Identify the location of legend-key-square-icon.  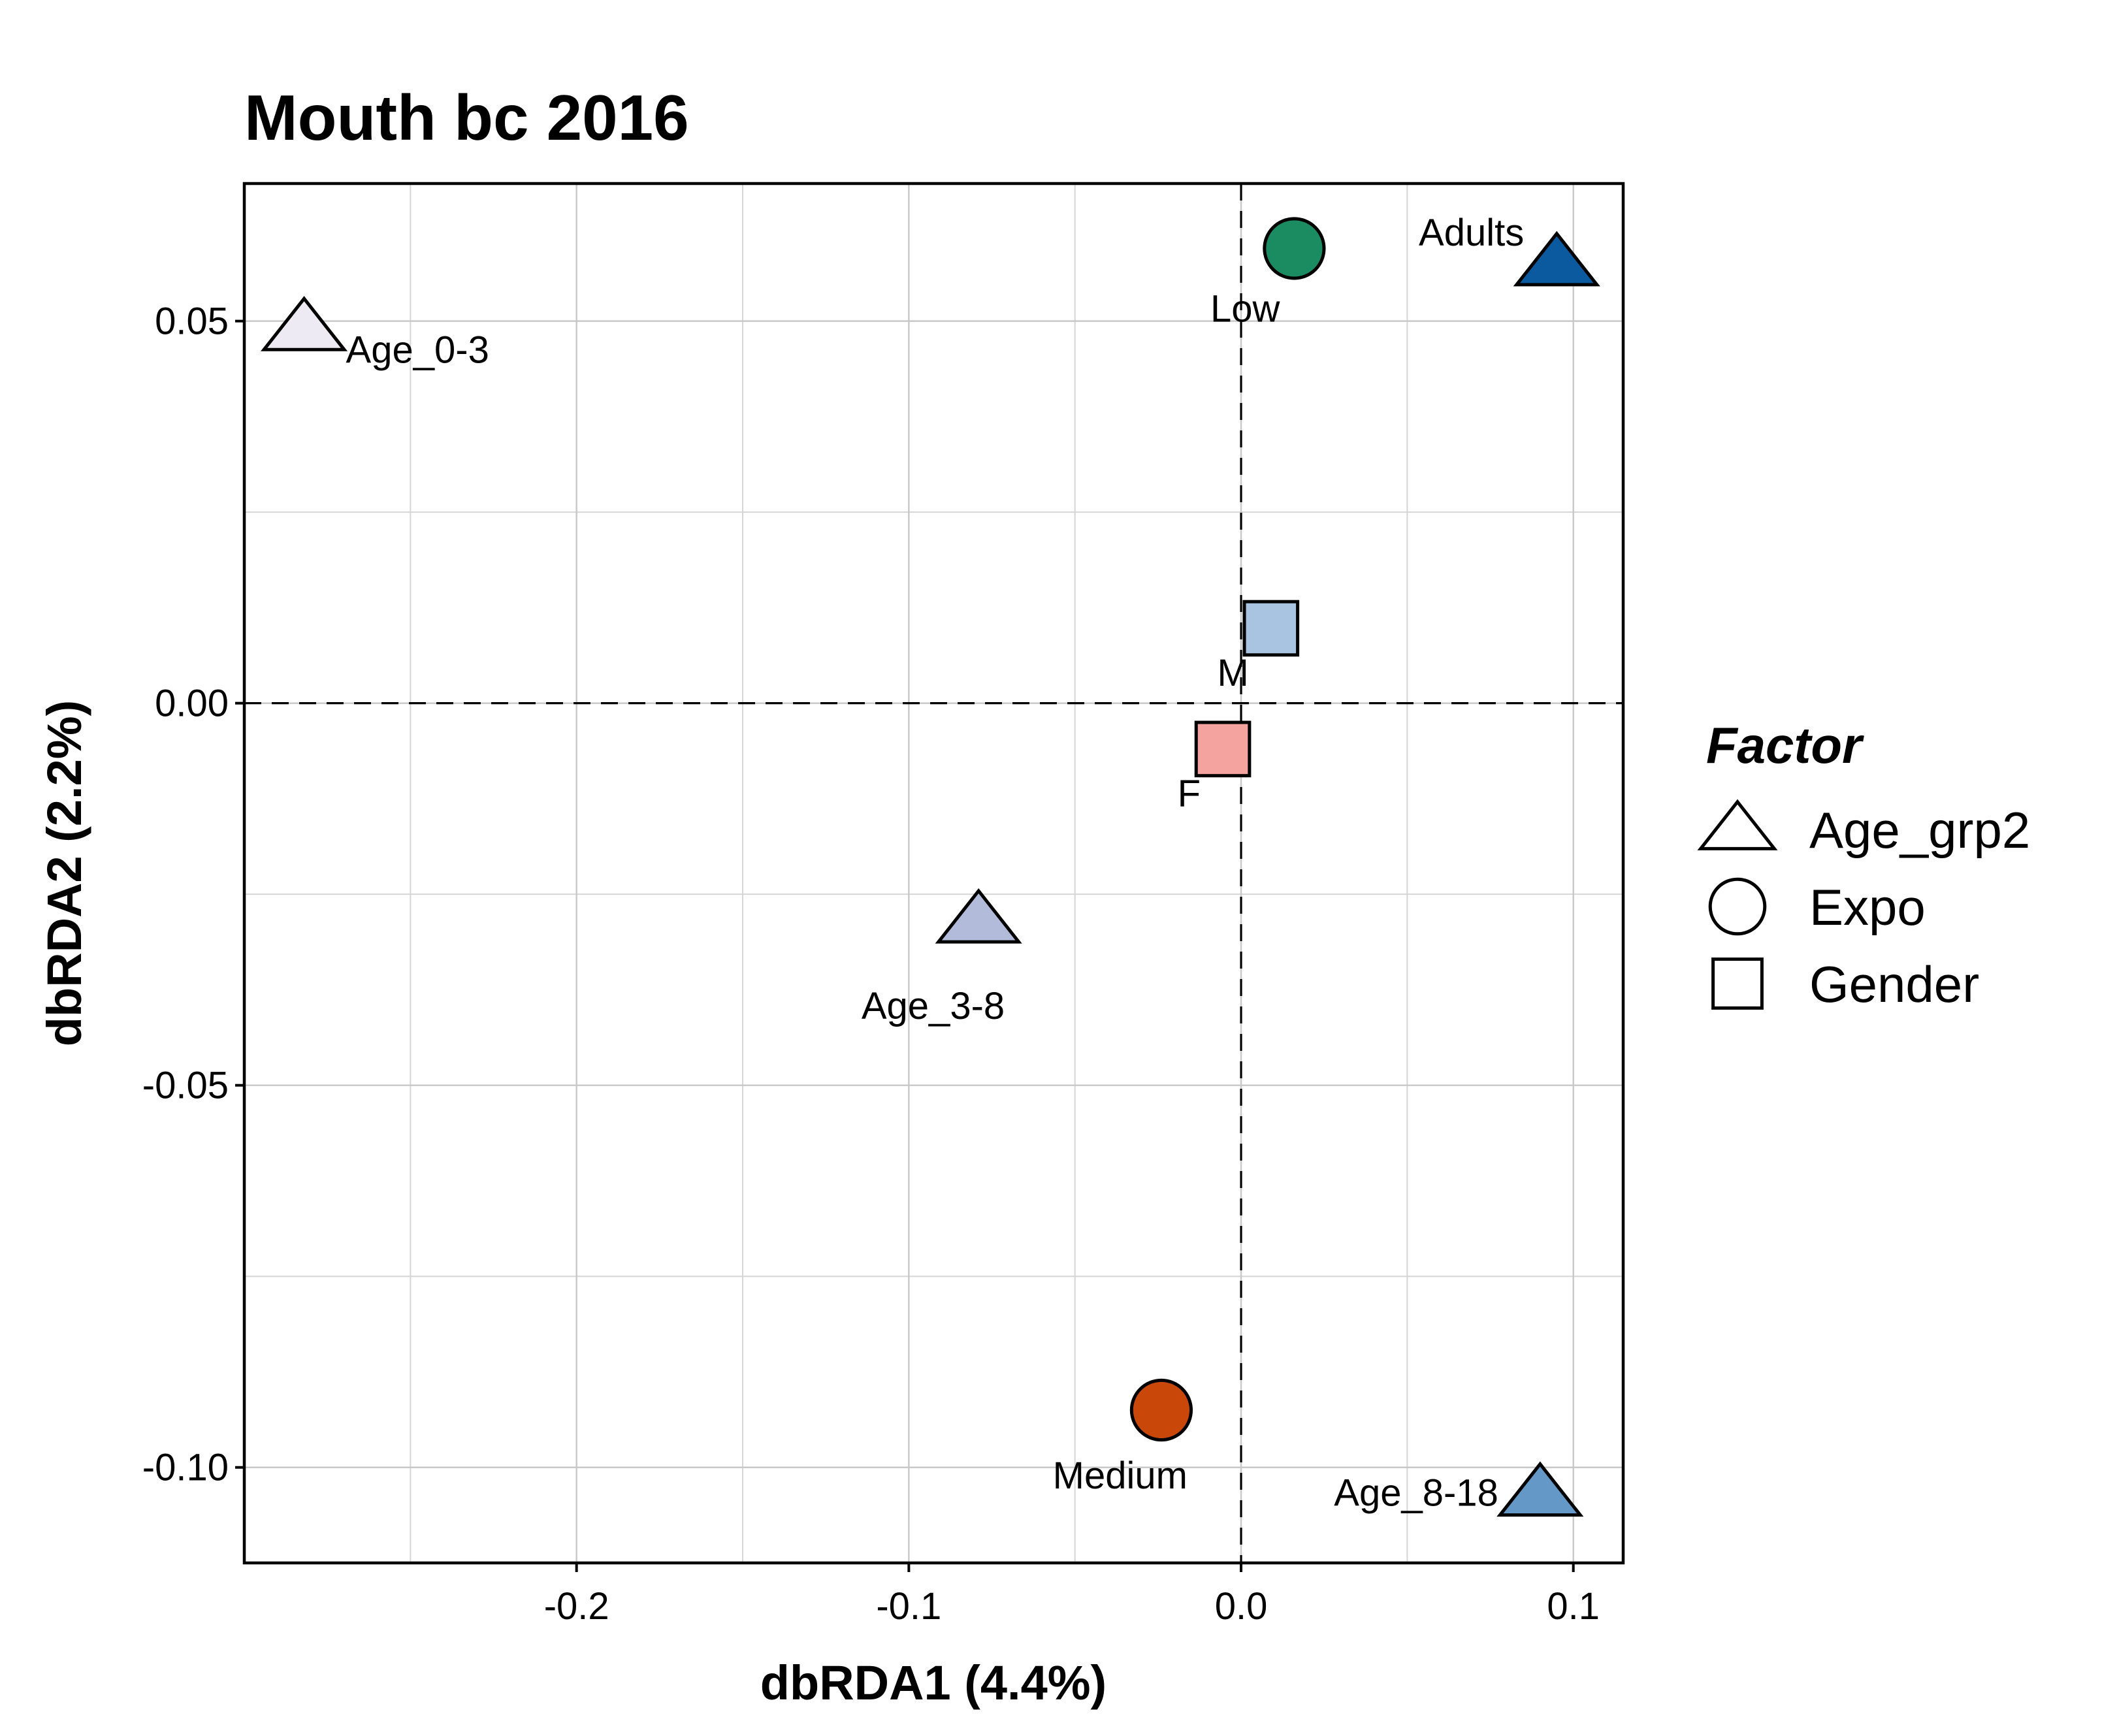
(1737, 984).